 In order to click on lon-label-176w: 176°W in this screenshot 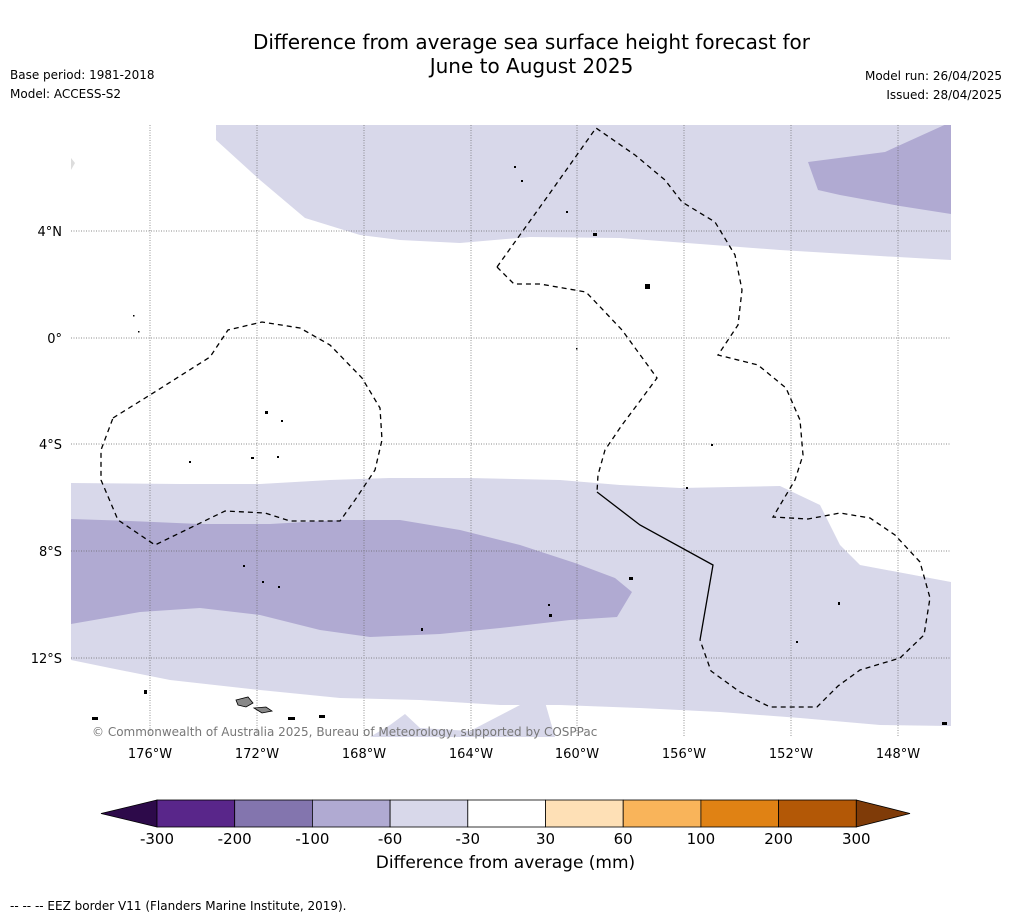, I will do `click(150, 754)`.